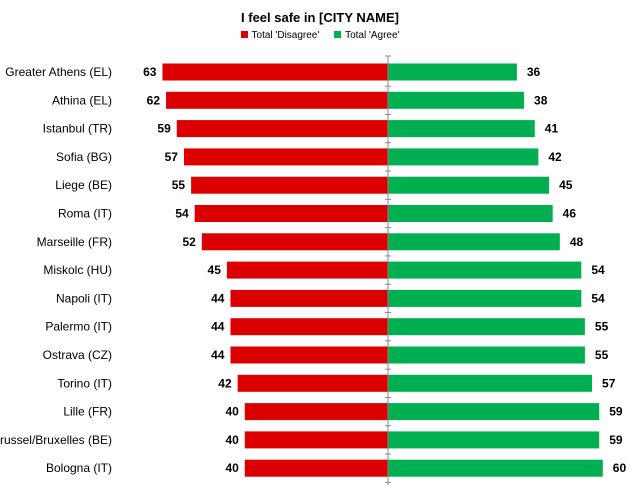 The height and width of the screenshot is (495, 640). I want to click on bar-agree-marseille-fr, so click(474, 242).